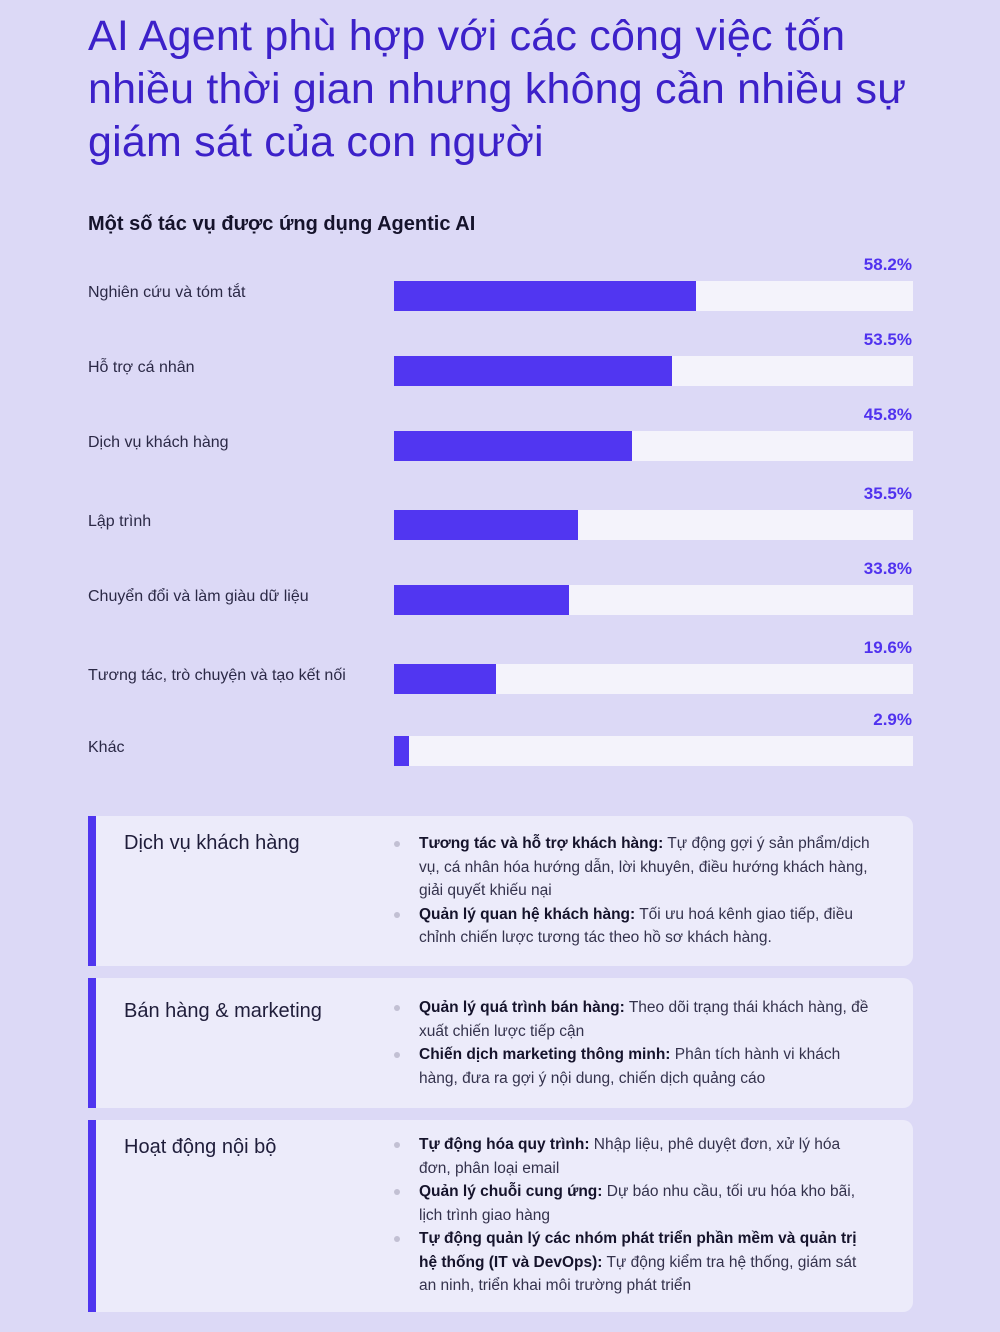  I want to click on bar-label: Dịch vụ khách hàng, so click(158, 442).